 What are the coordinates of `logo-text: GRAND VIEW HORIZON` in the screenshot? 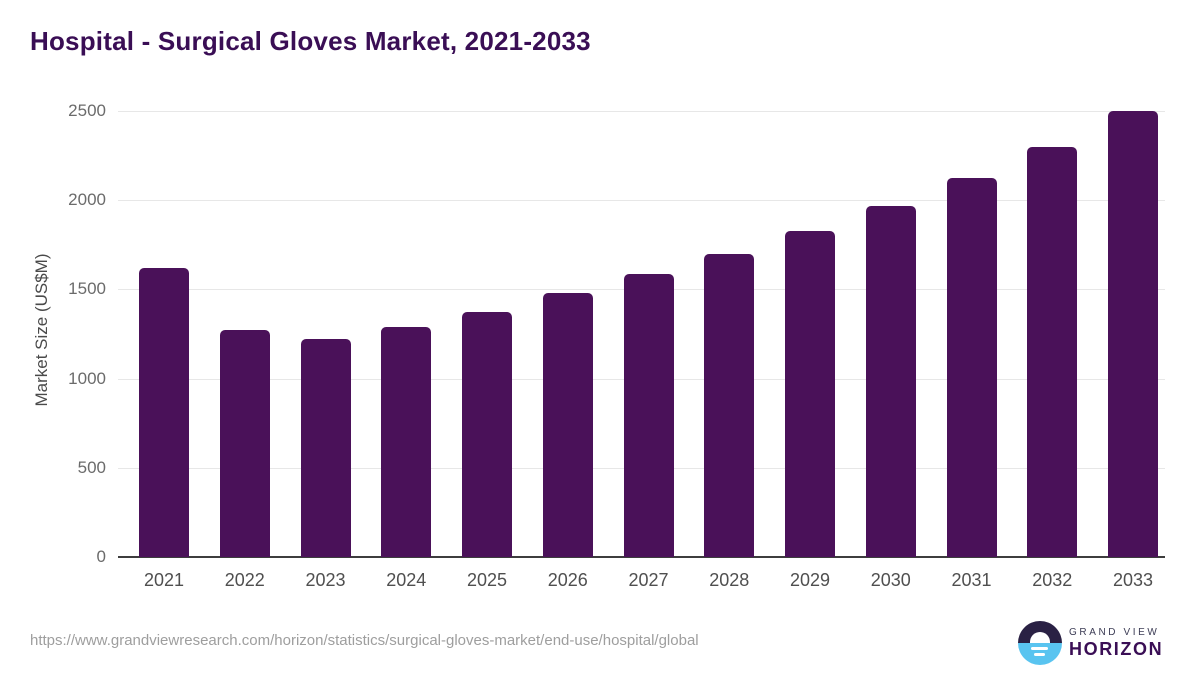 It's located at (1116, 643).